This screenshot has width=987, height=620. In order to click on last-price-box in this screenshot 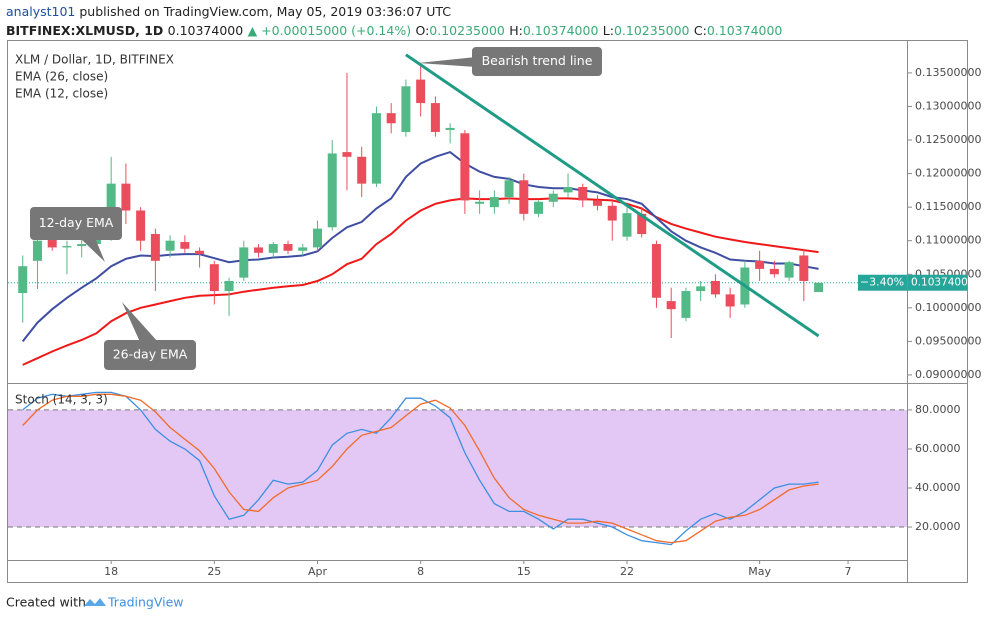, I will do `click(937, 282)`.